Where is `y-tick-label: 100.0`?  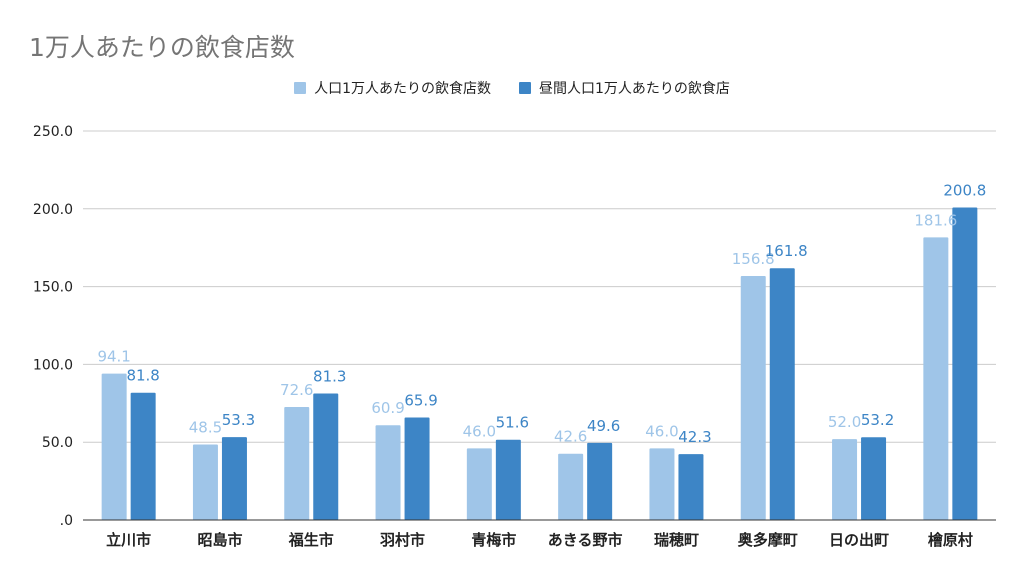 y-tick-label: 100.0 is located at coordinates (53, 365).